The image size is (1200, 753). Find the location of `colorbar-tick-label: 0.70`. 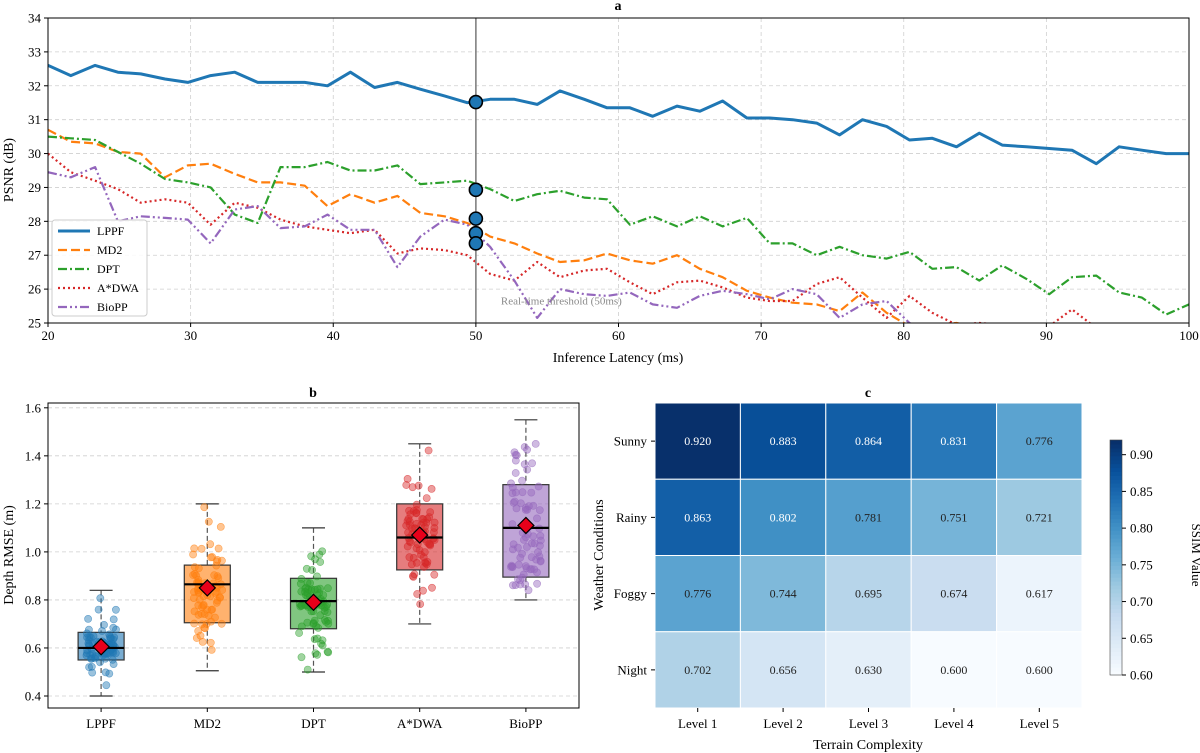

colorbar-tick-label: 0.70 is located at coordinates (1141, 601).